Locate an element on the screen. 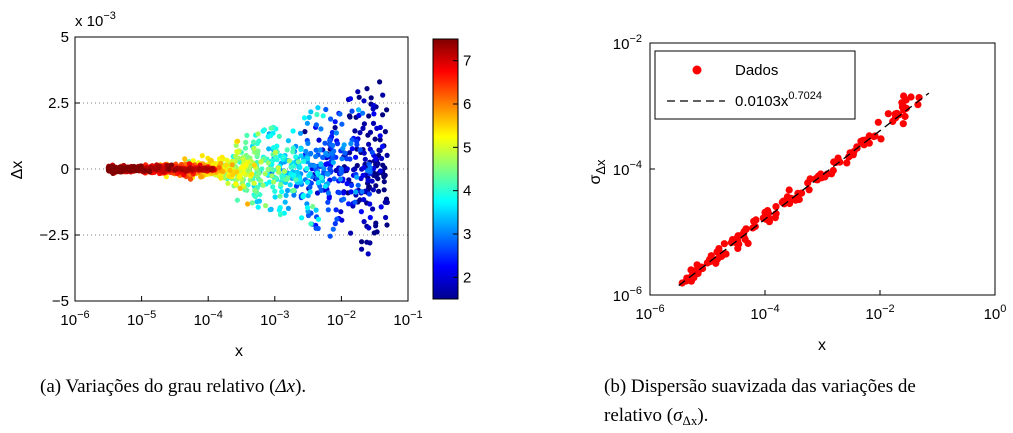 This screenshot has width=1013, height=433. left-x-tick-label: 10−6 is located at coordinates (74, 319).